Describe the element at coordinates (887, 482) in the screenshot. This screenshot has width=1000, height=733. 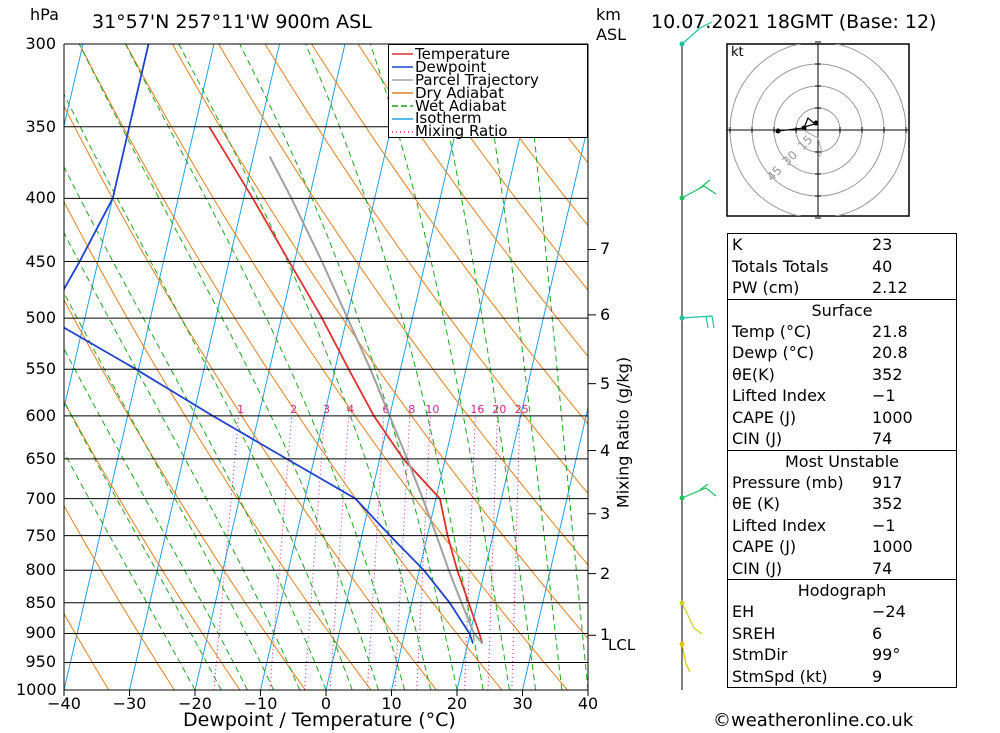
I see `index-value: 917` at that location.